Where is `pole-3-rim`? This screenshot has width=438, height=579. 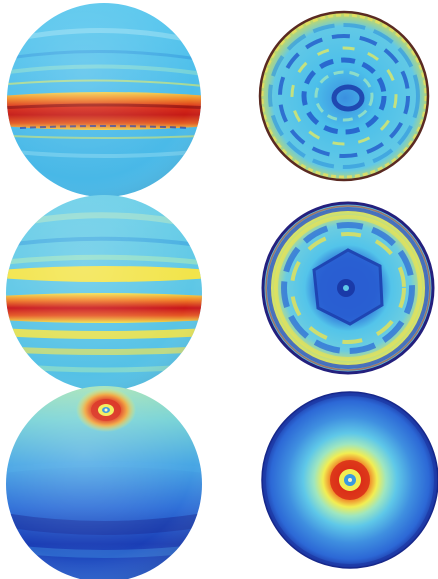
pole-3-rim is located at coordinates (349, 480).